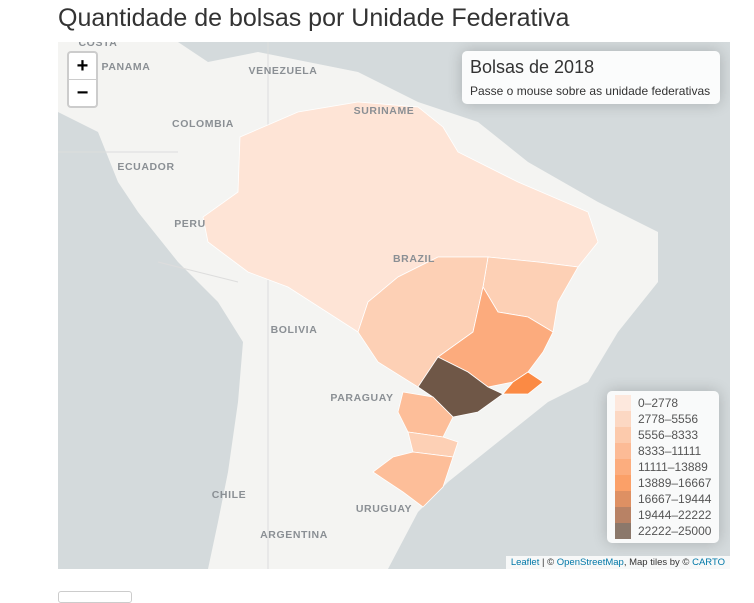 The width and height of the screenshot is (754, 603). I want to click on map-label: URUGUAY, so click(384, 509).